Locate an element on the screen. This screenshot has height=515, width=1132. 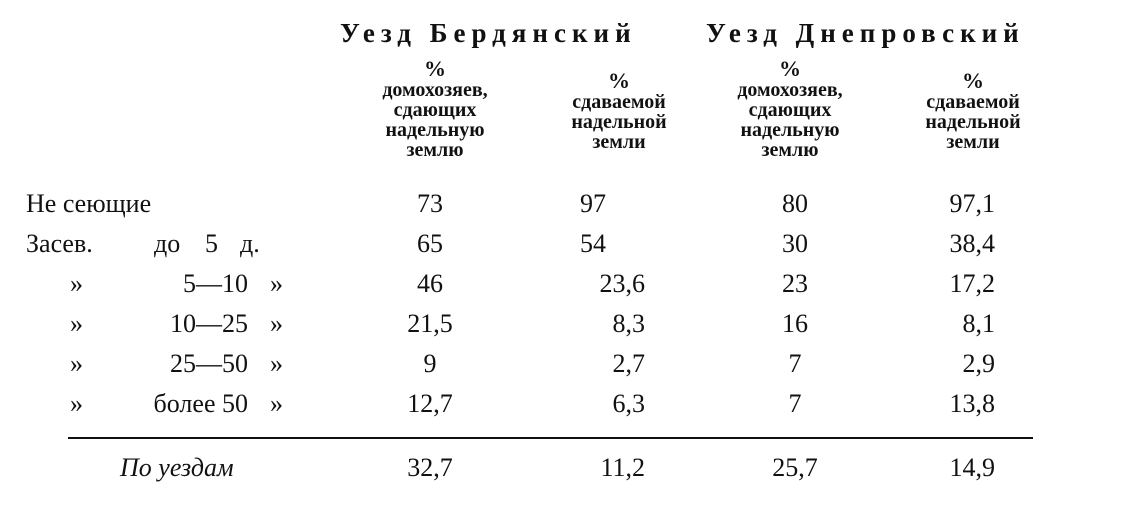
table-cell: 11,2 is located at coordinates (622, 467).